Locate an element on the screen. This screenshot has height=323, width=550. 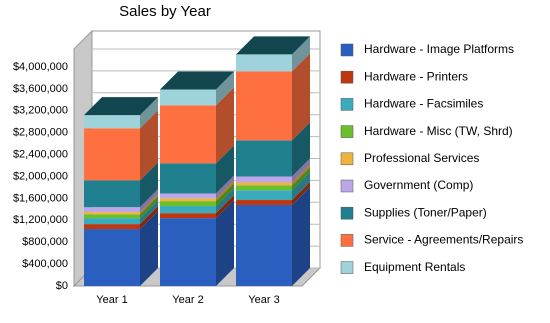
y-tick-label: $0 is located at coordinates (62, 286).